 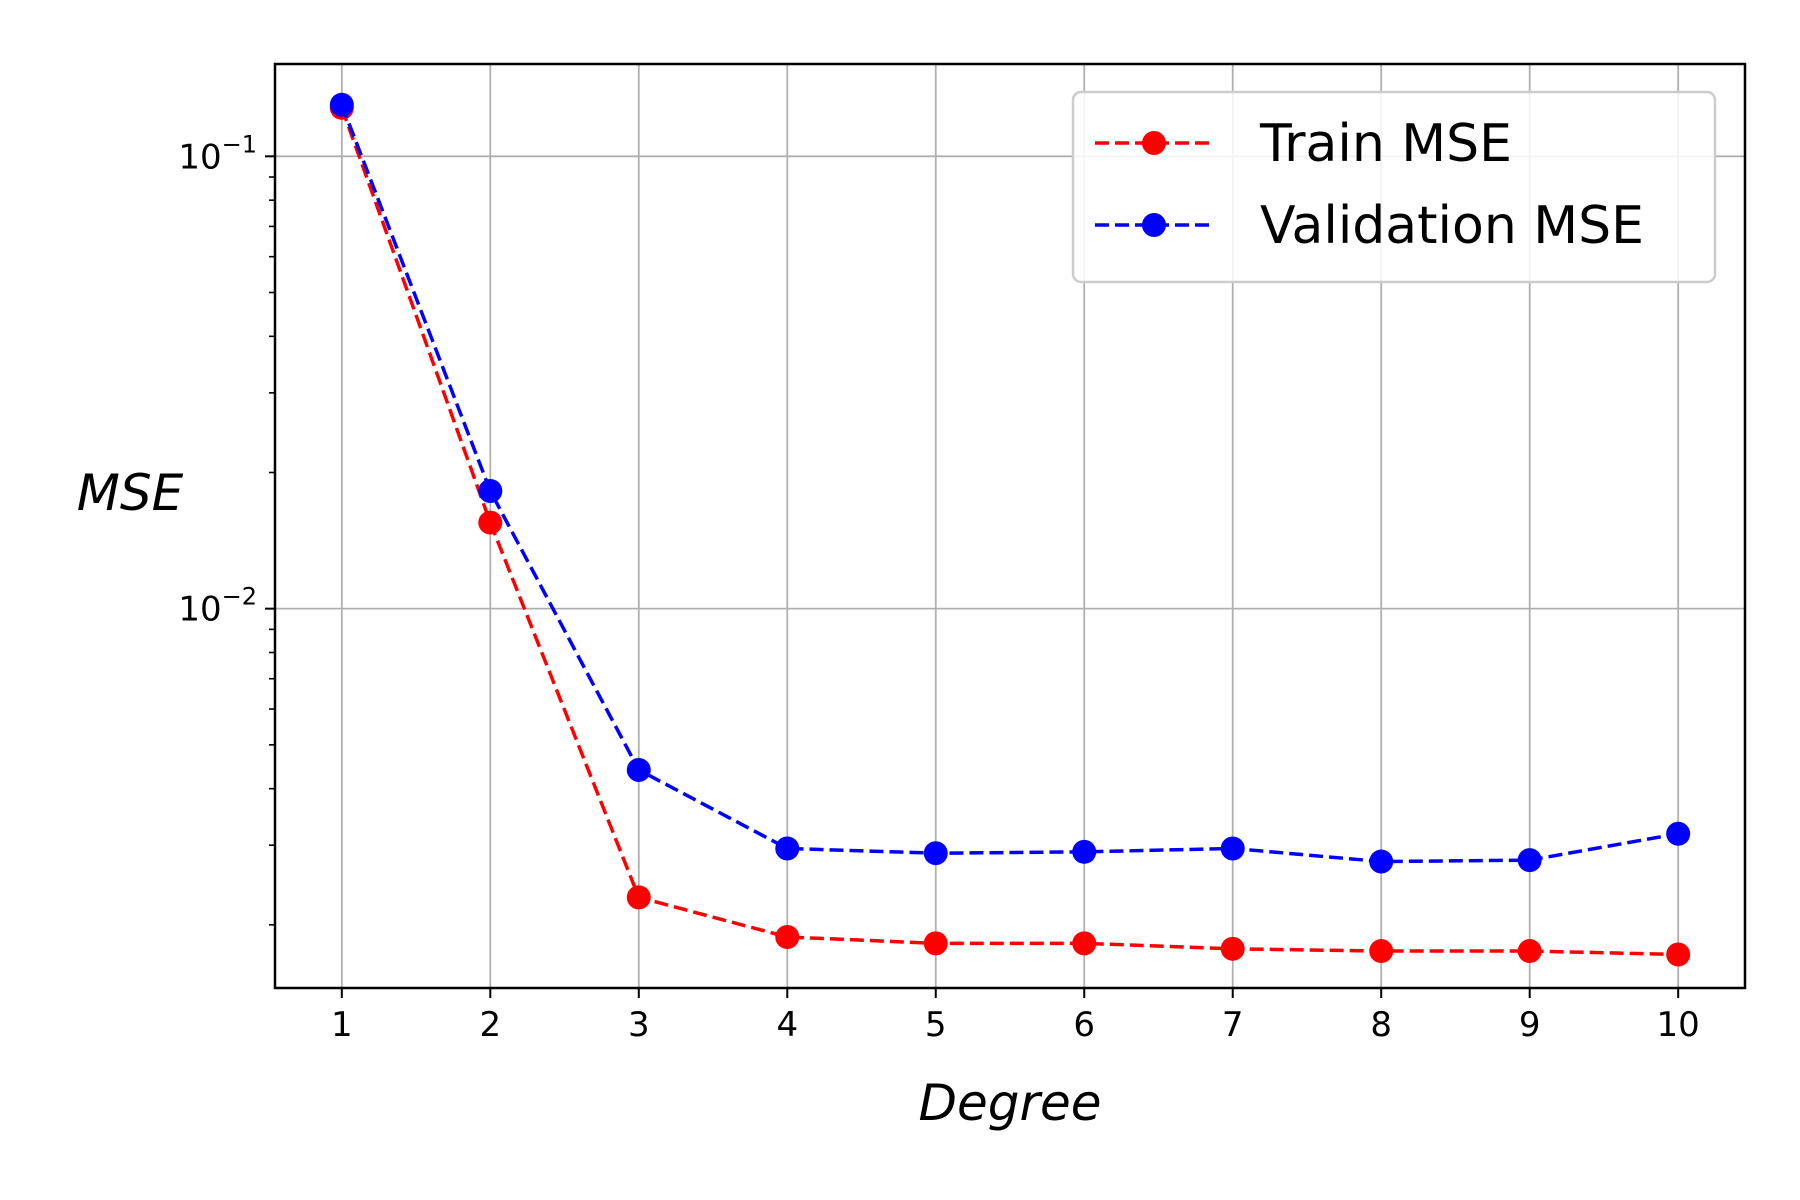 I want to click on x-tick-label: 6, so click(x=1084, y=1025).